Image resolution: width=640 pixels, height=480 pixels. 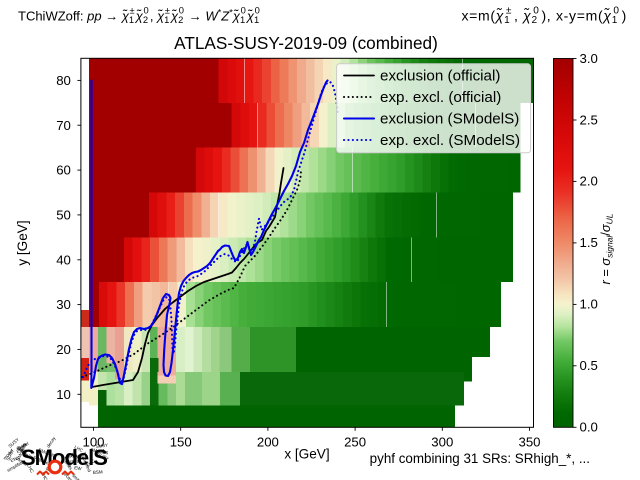 I want to click on svg-text: 10, so click(x=63, y=394).